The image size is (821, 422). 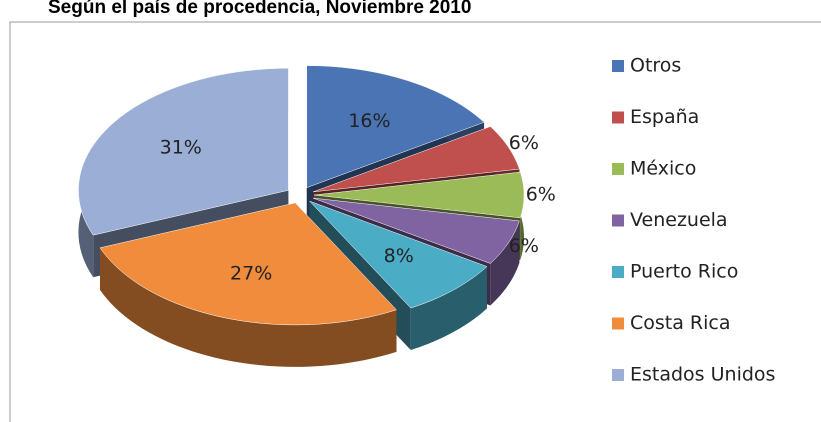 What do you see at coordinates (181, 147) in the screenshot?
I see `data-label: 31%` at bounding box center [181, 147].